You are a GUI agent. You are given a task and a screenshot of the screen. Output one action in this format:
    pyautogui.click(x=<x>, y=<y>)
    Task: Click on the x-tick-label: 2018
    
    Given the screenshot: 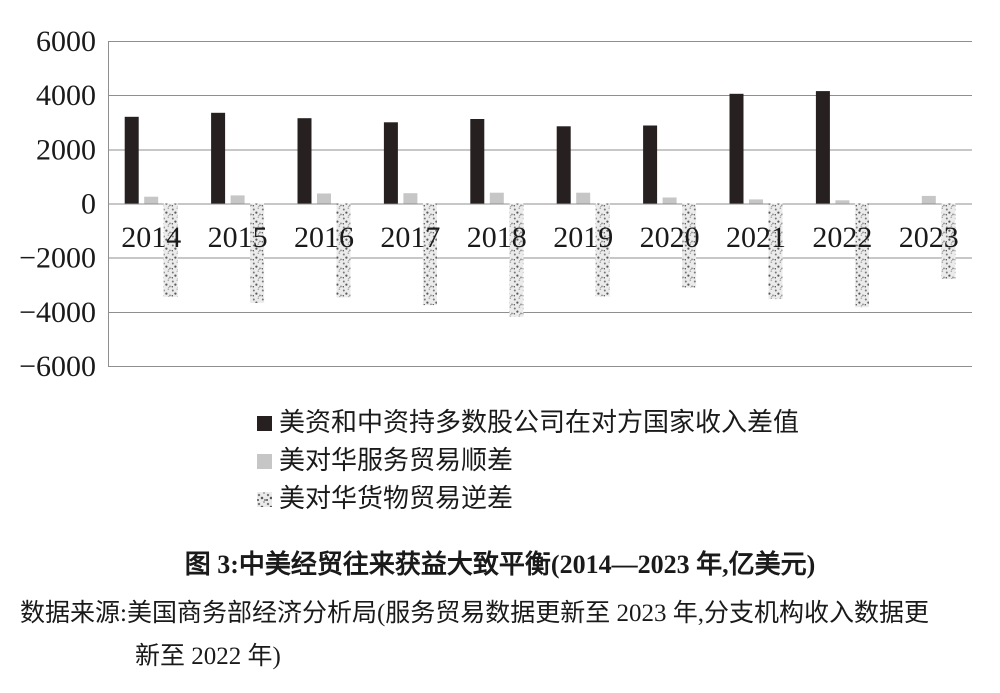 What is the action you would take?
    pyautogui.click(x=497, y=237)
    